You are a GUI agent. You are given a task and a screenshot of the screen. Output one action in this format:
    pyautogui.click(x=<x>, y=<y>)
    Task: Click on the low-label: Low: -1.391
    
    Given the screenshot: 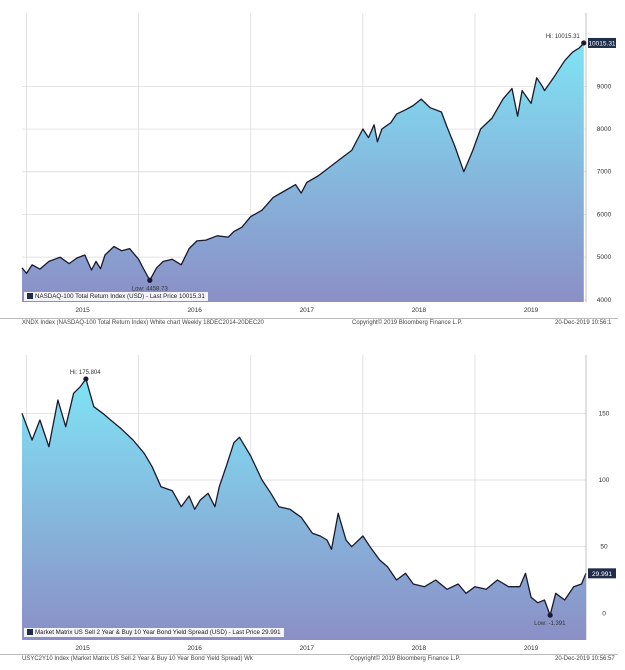 What is the action you would take?
    pyautogui.click(x=550, y=624)
    